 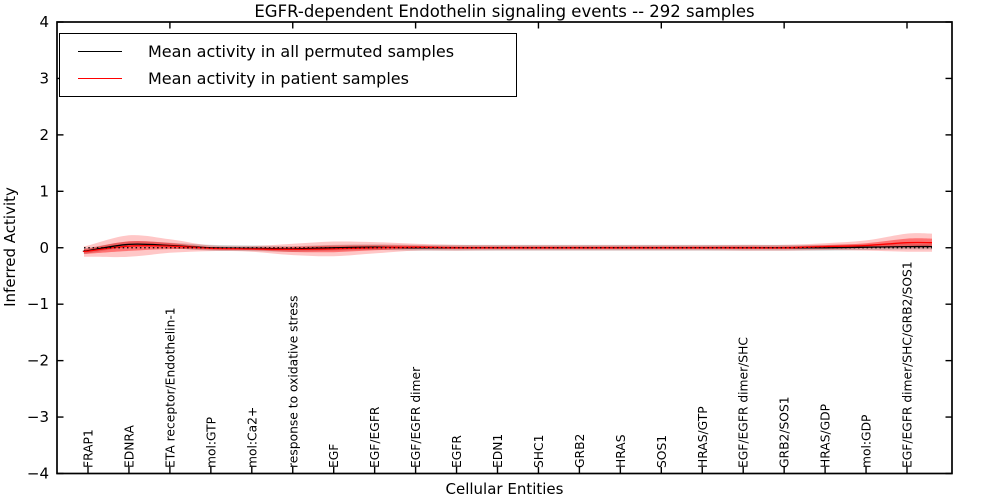 I want to click on legend-item-label: Mean activity in all permuted samples, so click(x=301, y=51).